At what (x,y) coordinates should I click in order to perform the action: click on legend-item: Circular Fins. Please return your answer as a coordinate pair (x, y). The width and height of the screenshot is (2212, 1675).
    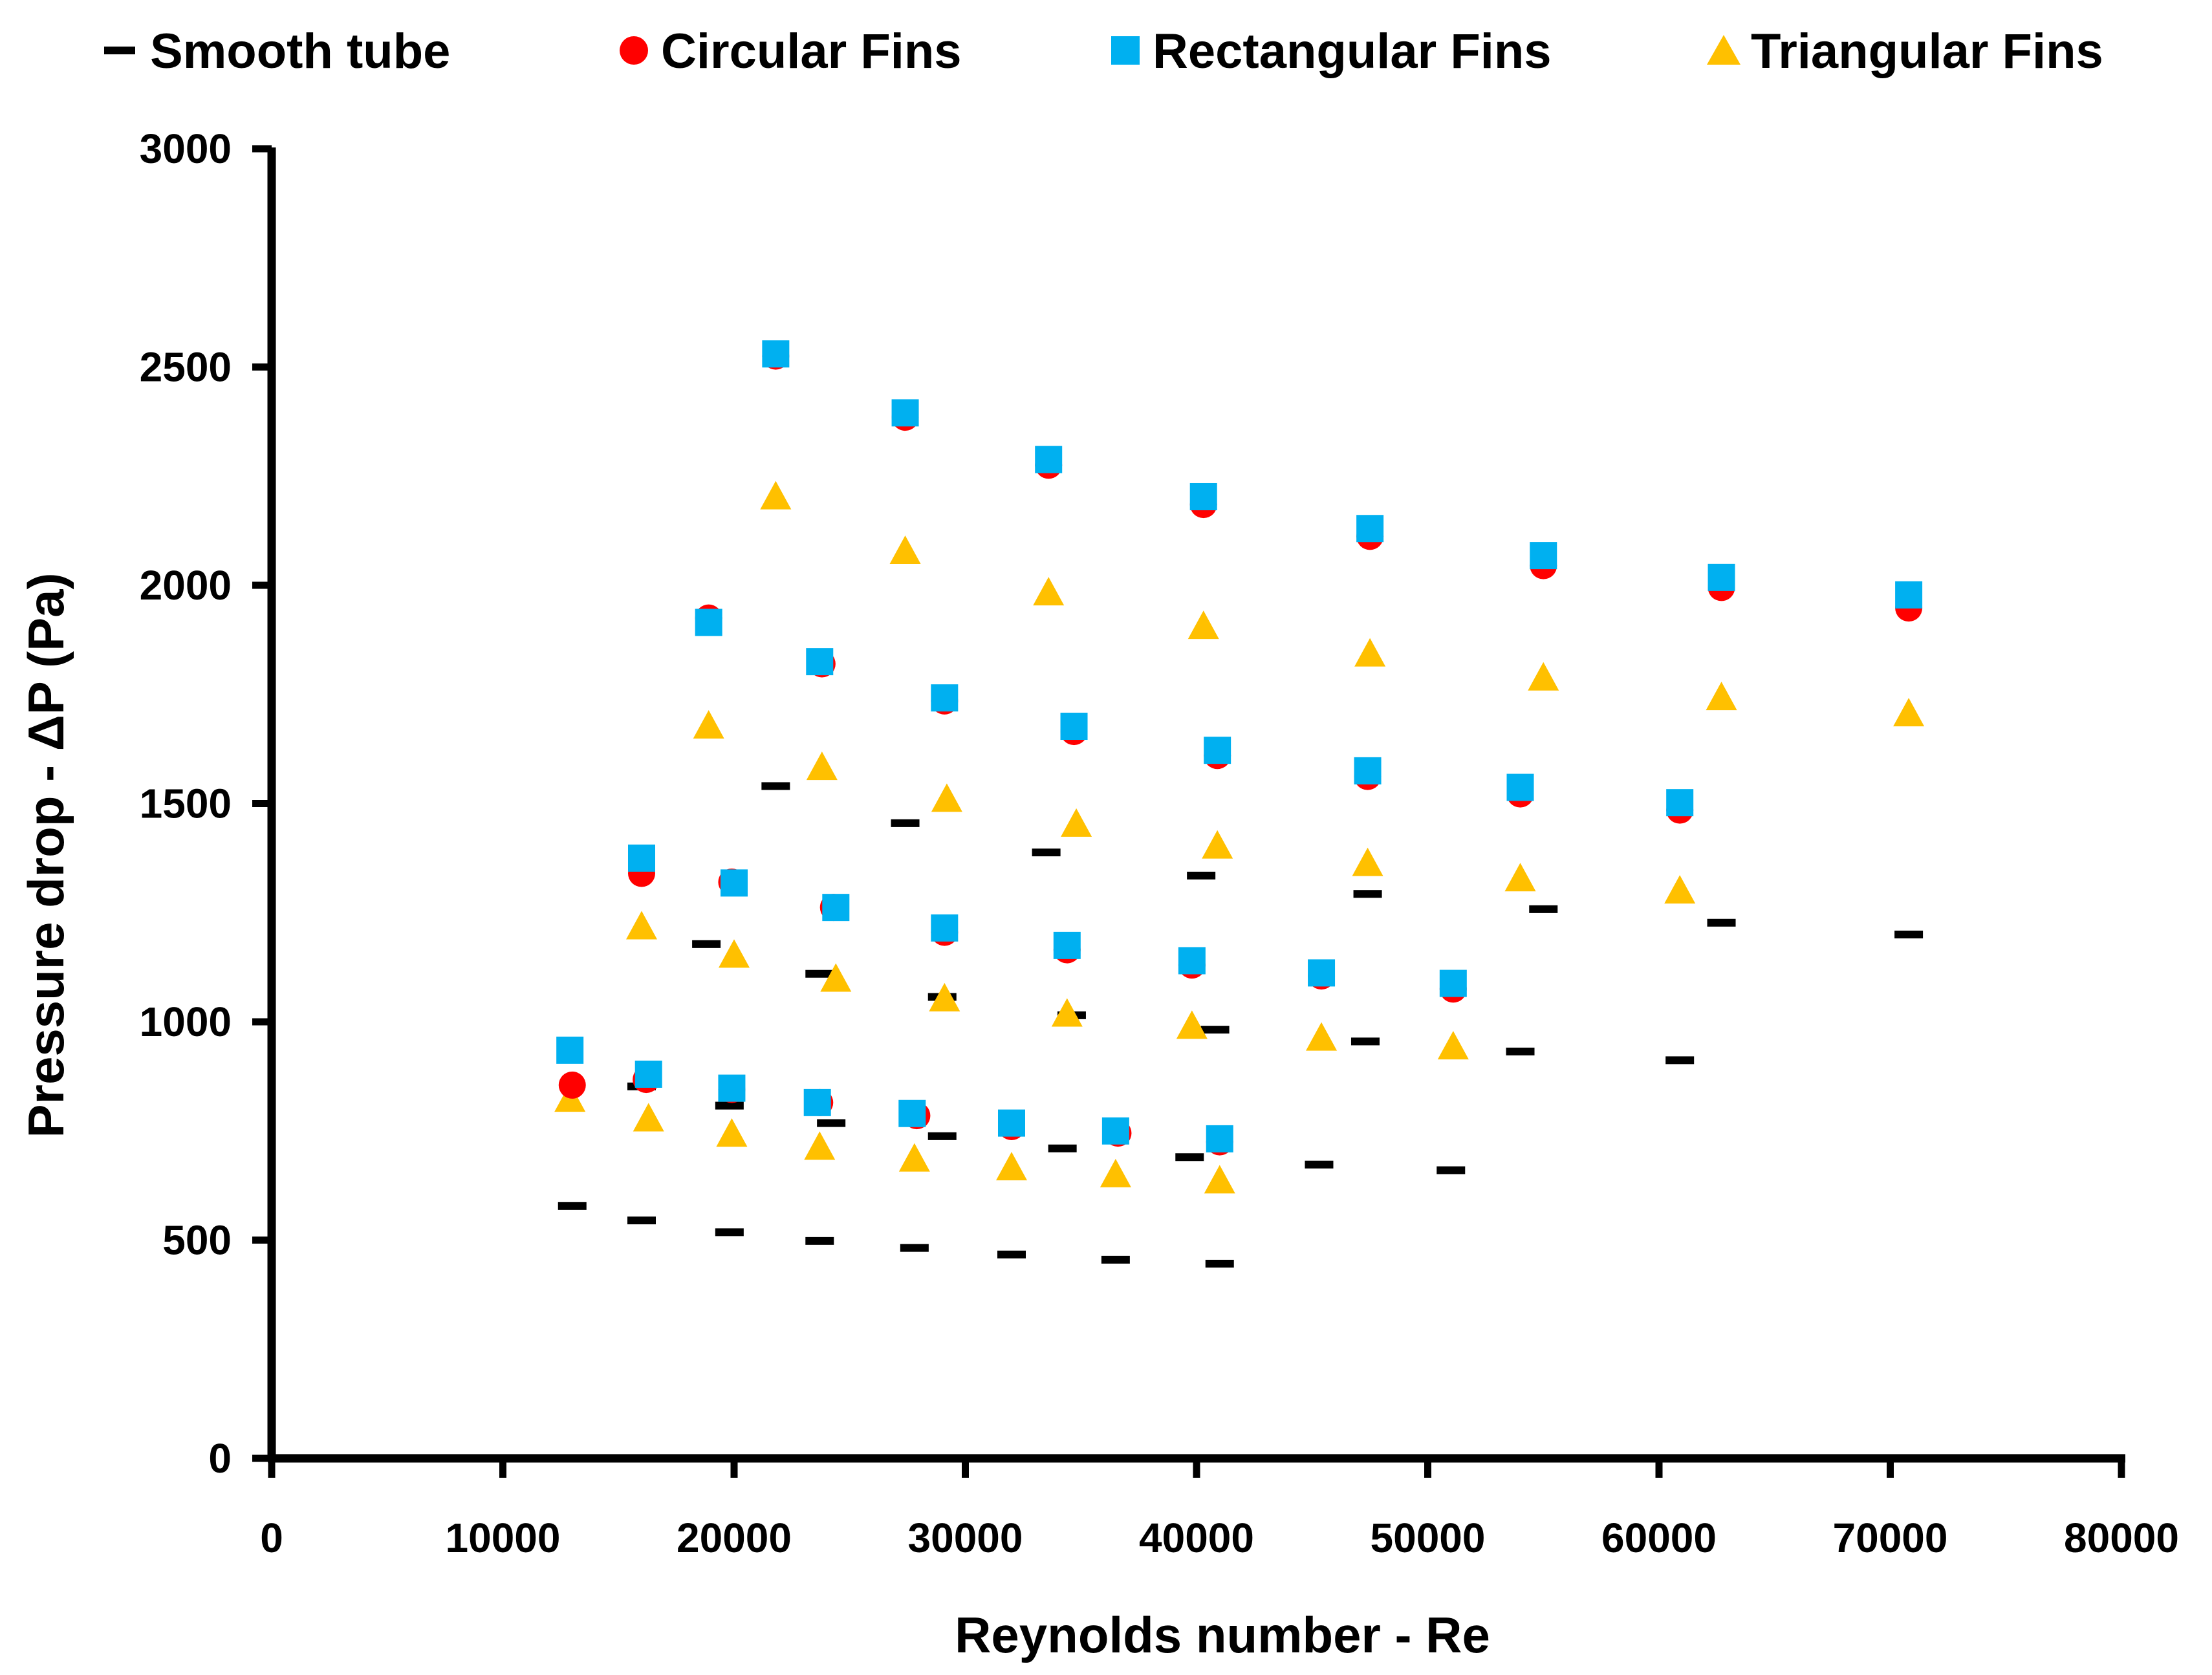
    Looking at the image, I should click on (791, 51).